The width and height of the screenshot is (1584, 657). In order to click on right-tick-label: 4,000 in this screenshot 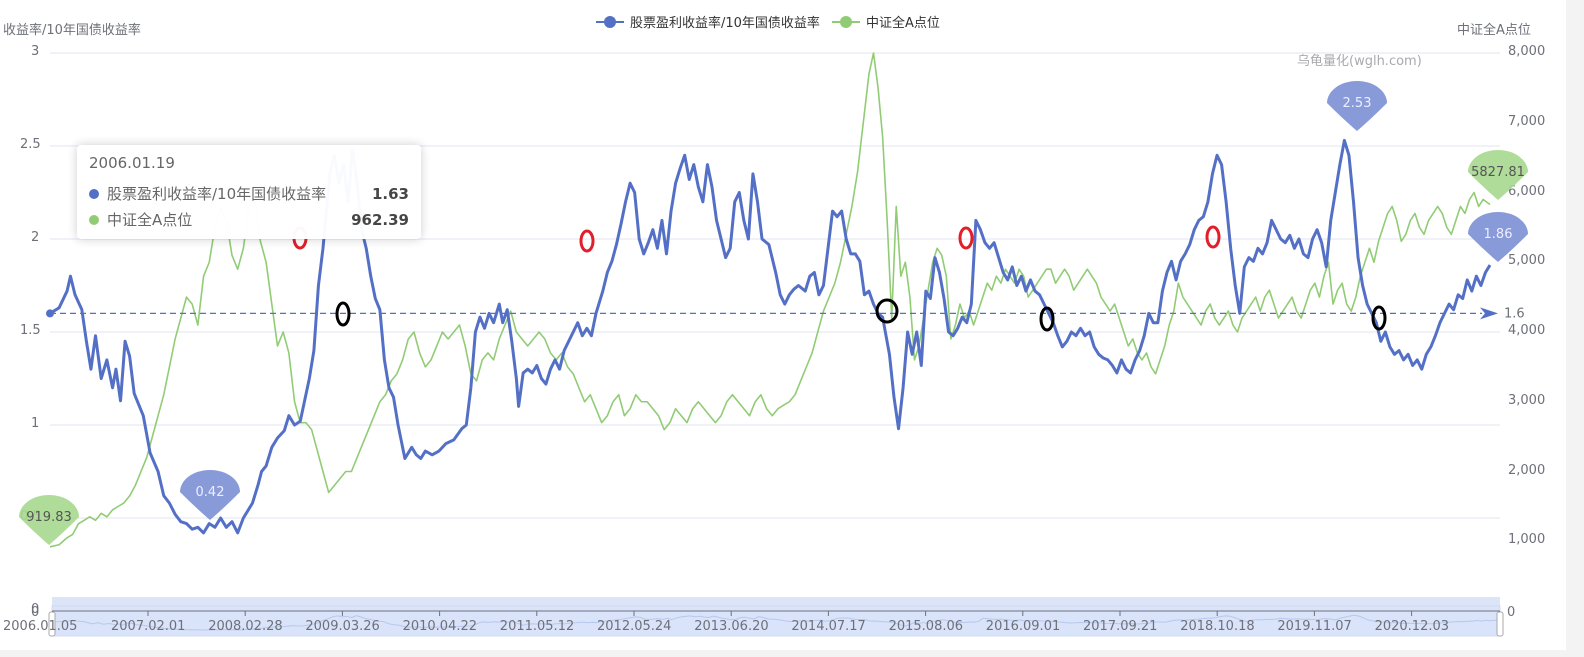, I will do `click(1527, 330)`.